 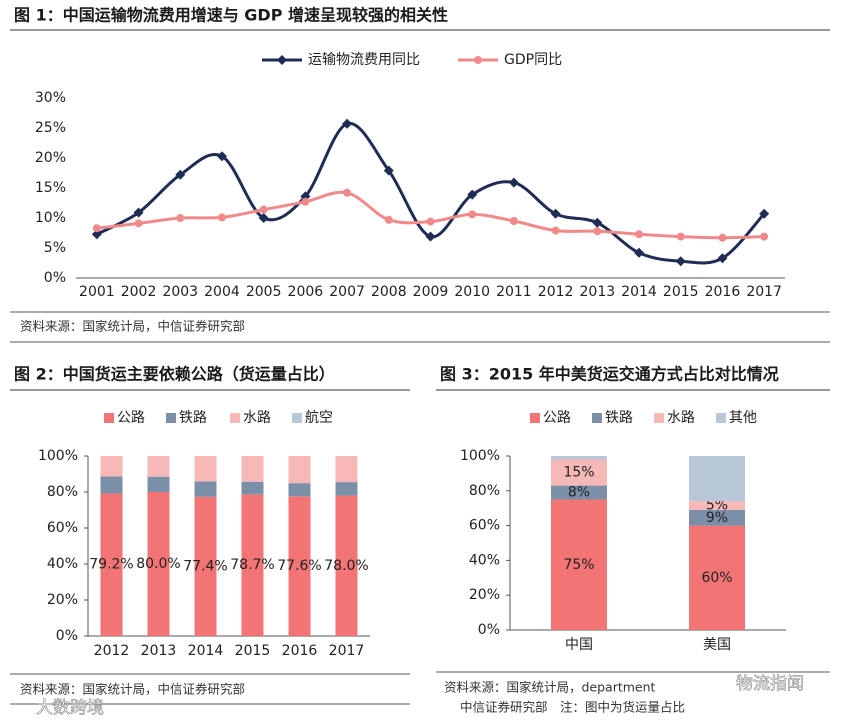 I want to click on value-label: 78.7%, so click(x=252, y=565).